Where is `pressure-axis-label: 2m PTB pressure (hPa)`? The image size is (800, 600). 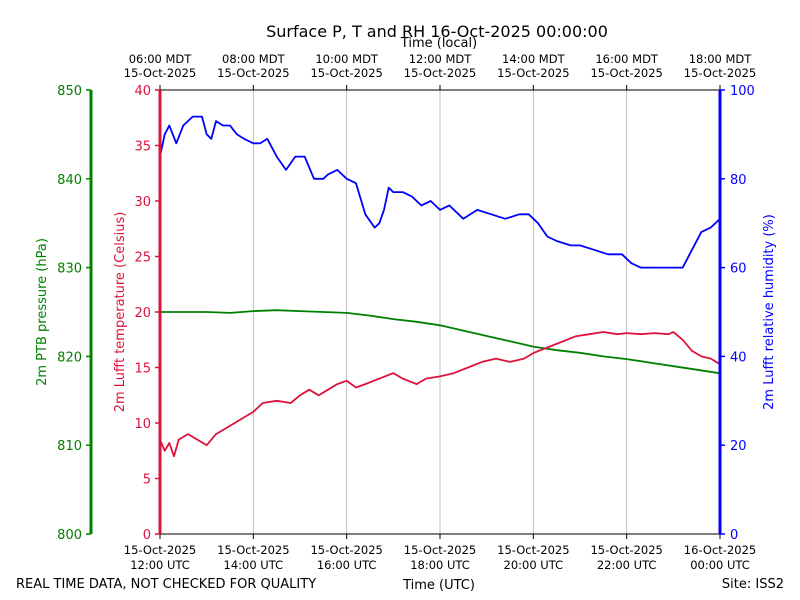
pressure-axis-label: 2m PTB pressure (hPa) is located at coordinates (42, 312).